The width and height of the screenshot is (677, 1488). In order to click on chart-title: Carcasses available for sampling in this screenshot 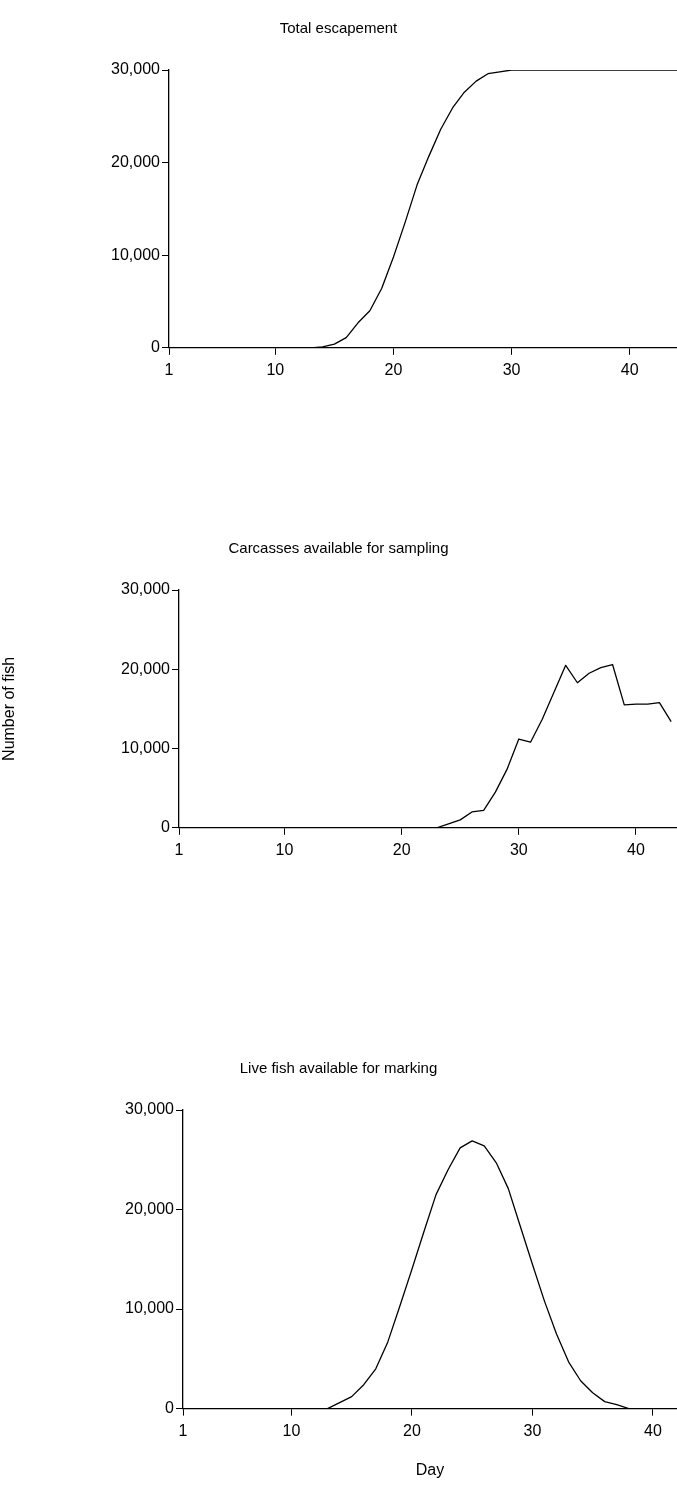, I will do `click(338, 548)`.